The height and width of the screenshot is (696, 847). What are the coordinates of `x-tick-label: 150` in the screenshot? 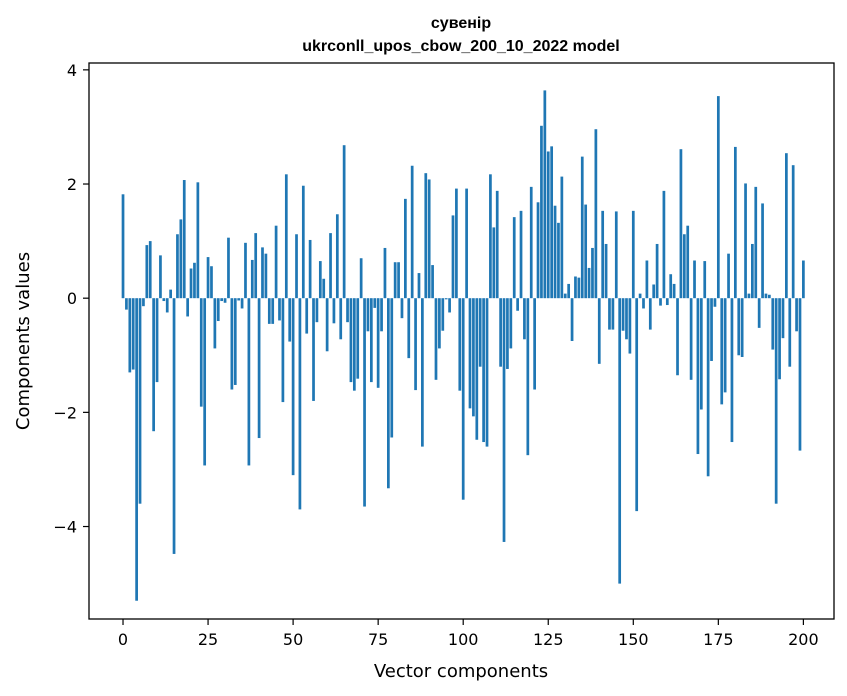 It's located at (633, 639).